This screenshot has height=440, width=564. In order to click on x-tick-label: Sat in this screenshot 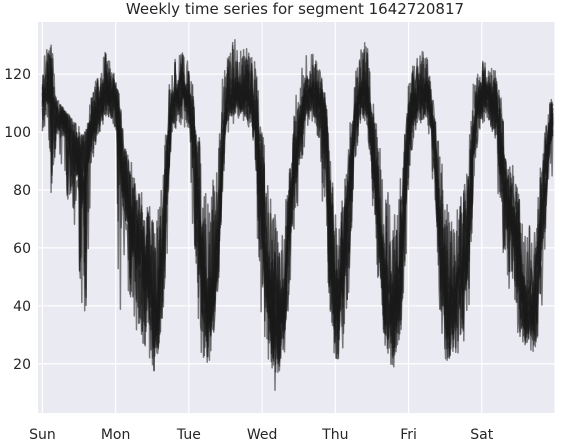, I will do `click(481, 433)`.